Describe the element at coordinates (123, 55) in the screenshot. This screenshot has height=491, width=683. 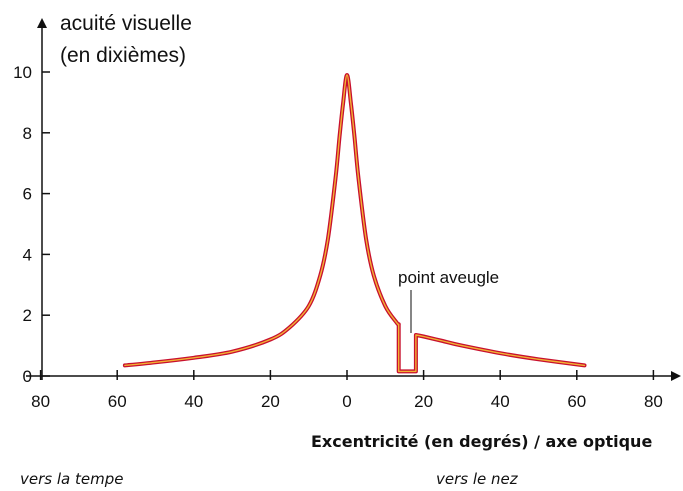
I see `y-axis-title-line-2: (en dixièmes)` at that location.